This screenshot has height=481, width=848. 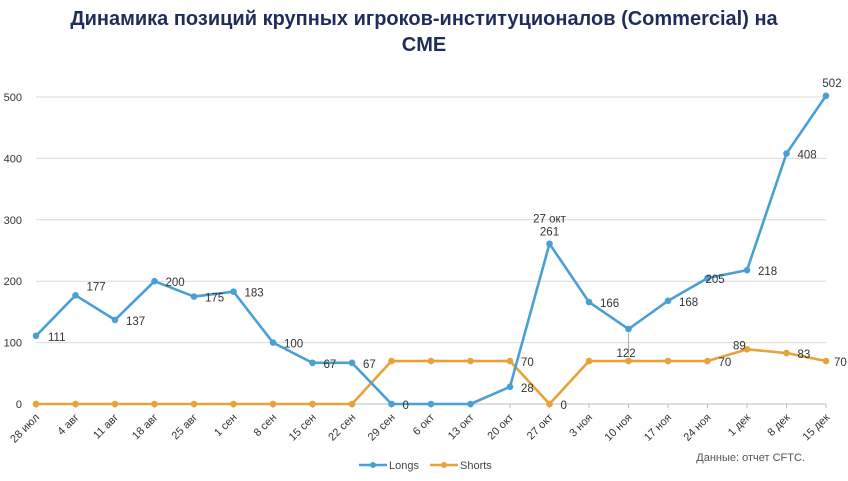 I want to click on data-label-longs: 218, so click(x=767, y=272).